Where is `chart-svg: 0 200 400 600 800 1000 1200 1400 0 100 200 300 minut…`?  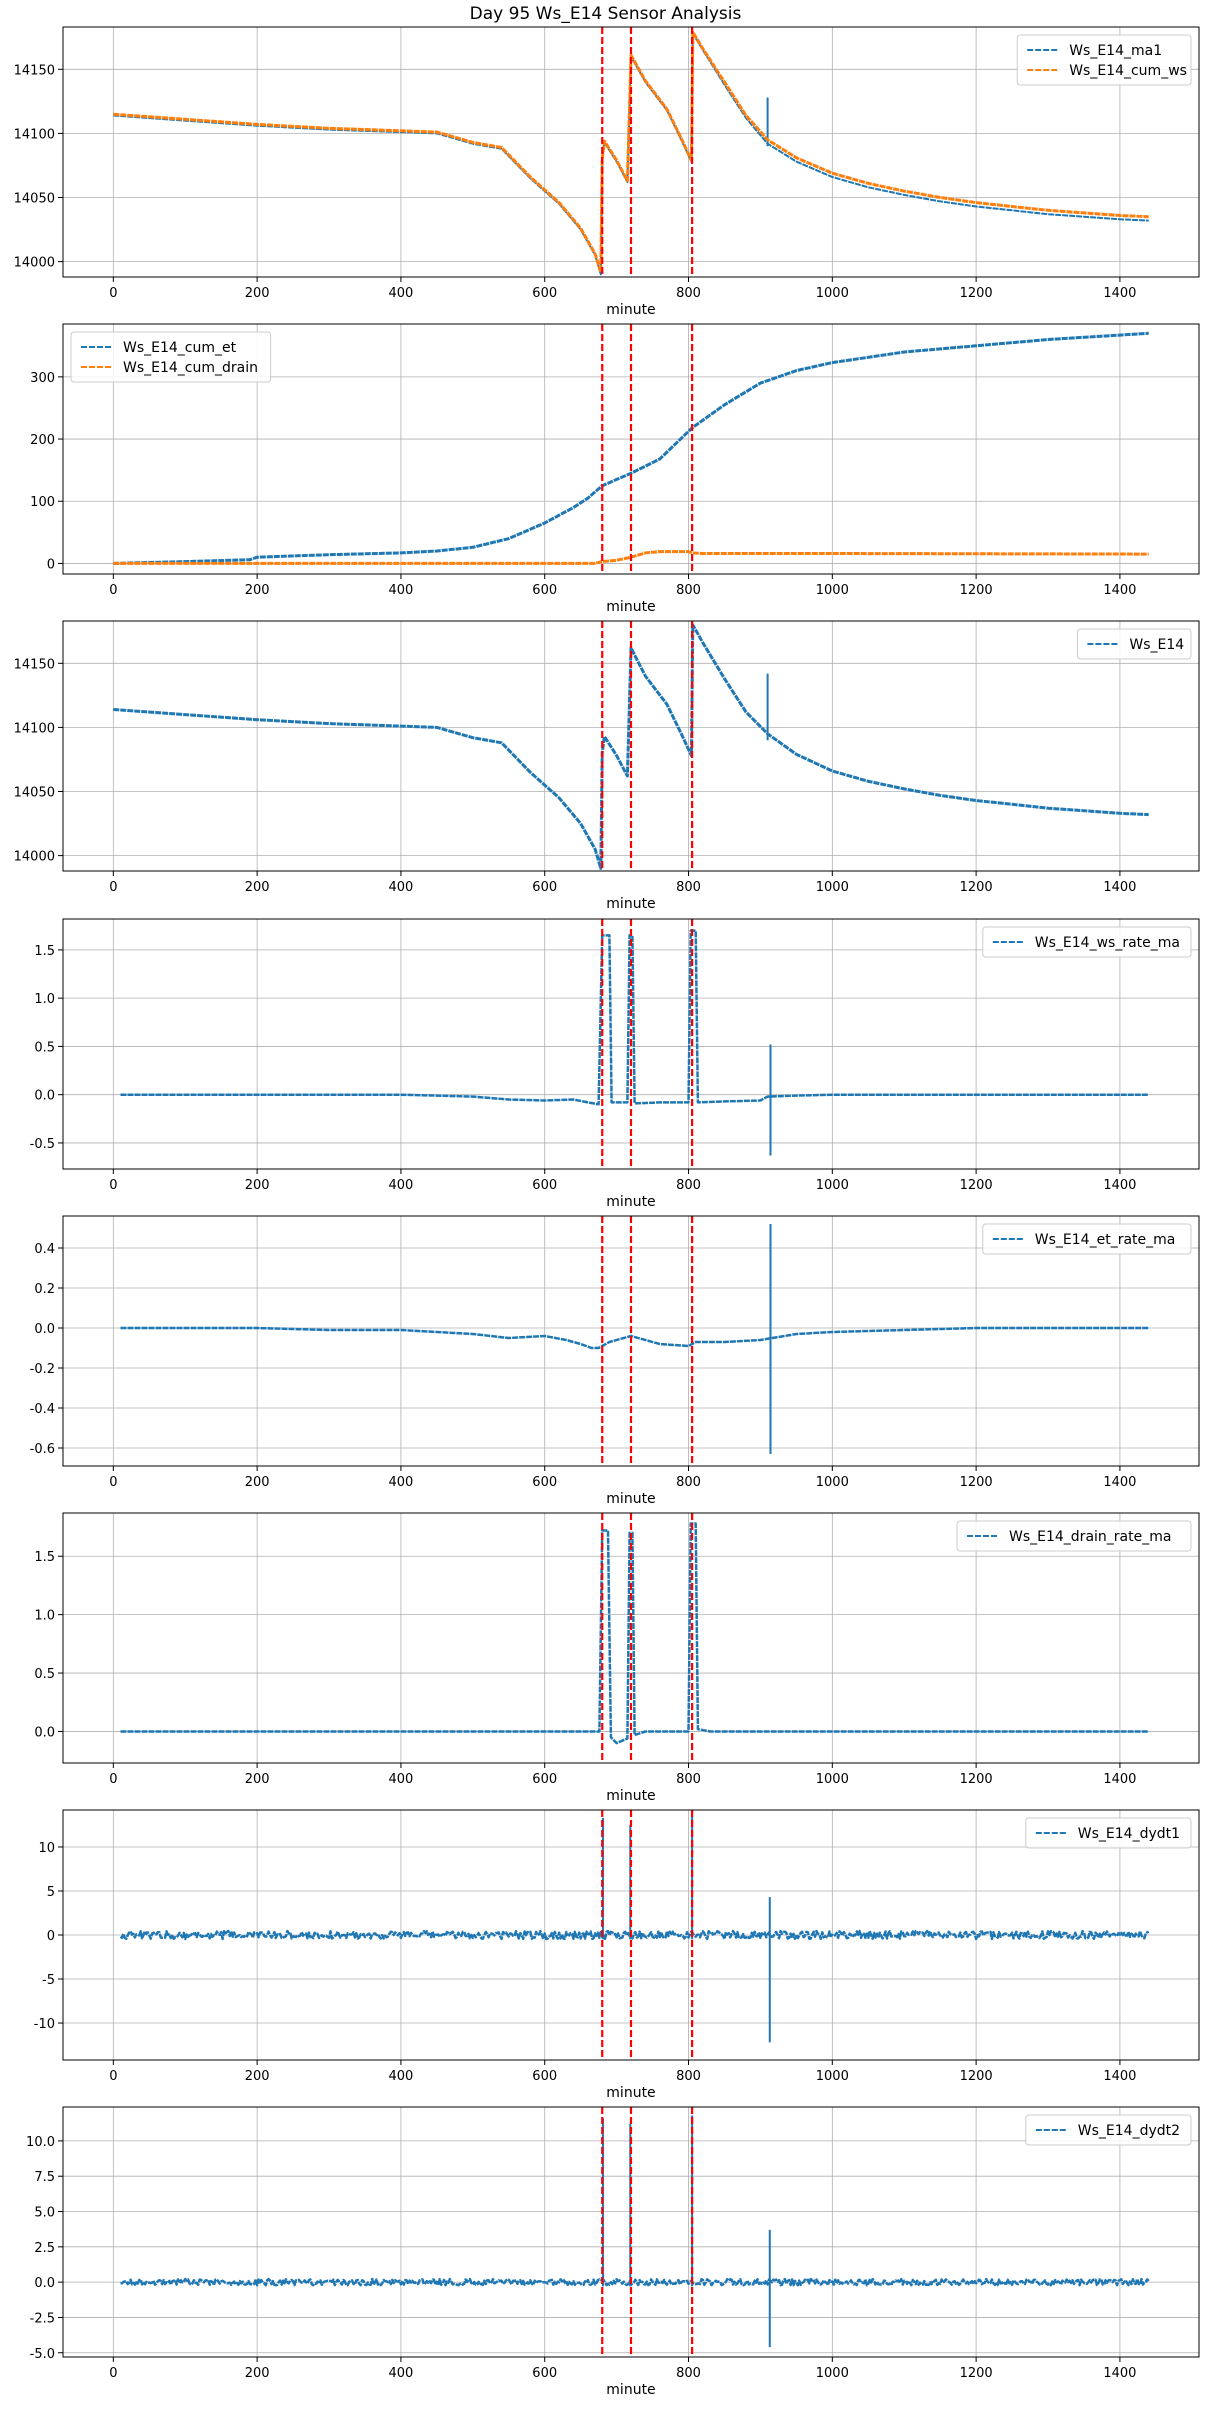
chart-svg: 0 200 400 600 800 1000 1200 1400 0 100 200 300 minut… is located at coordinates (615, 469).